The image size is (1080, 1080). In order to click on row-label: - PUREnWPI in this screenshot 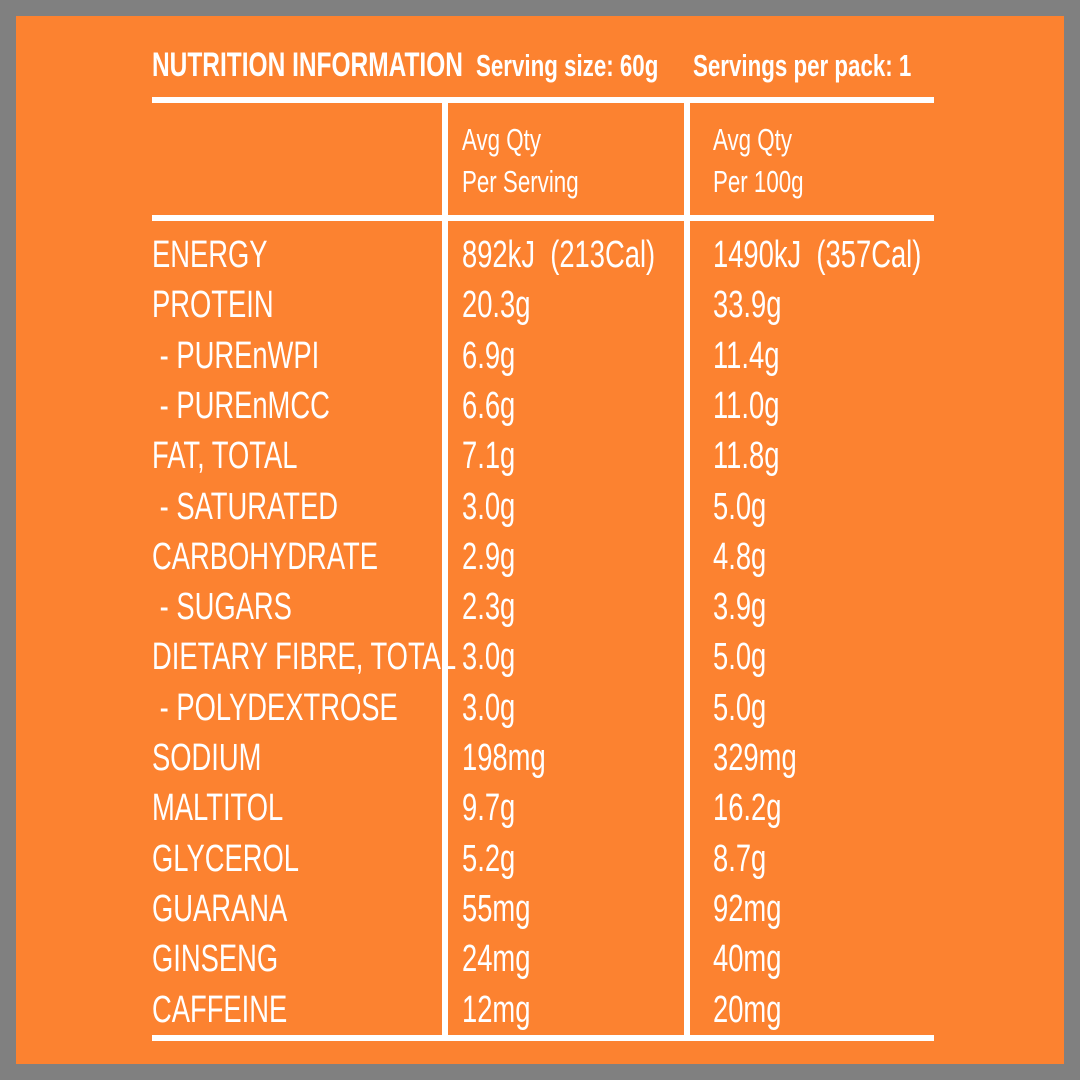, I will do `click(236, 356)`.